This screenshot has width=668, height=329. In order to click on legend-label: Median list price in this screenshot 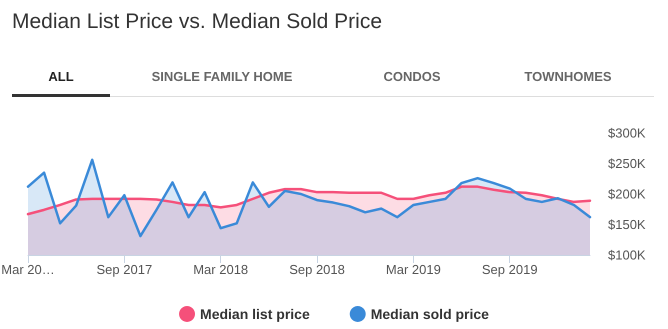, I will do `click(255, 314)`.